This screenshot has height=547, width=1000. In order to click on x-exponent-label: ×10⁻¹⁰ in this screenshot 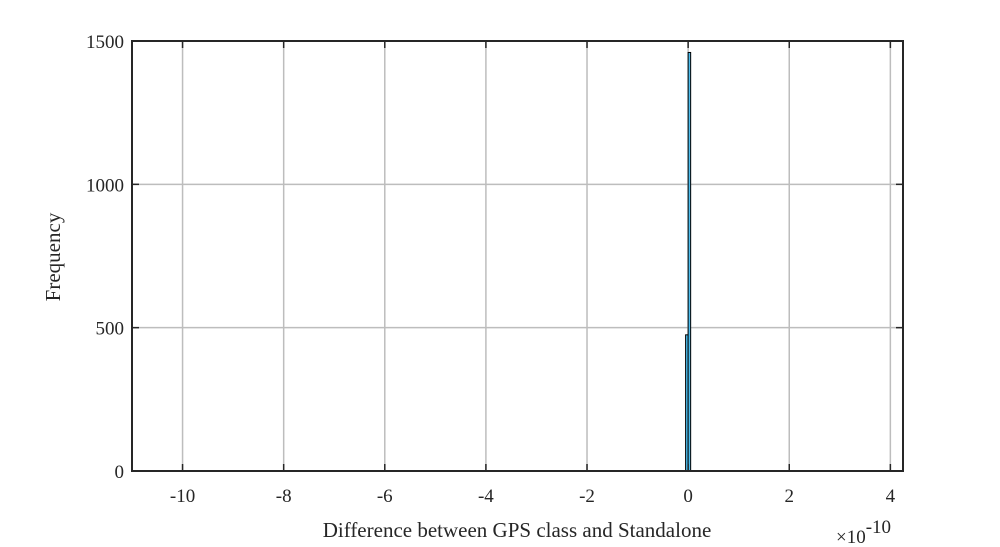, I will do `click(863, 532)`.